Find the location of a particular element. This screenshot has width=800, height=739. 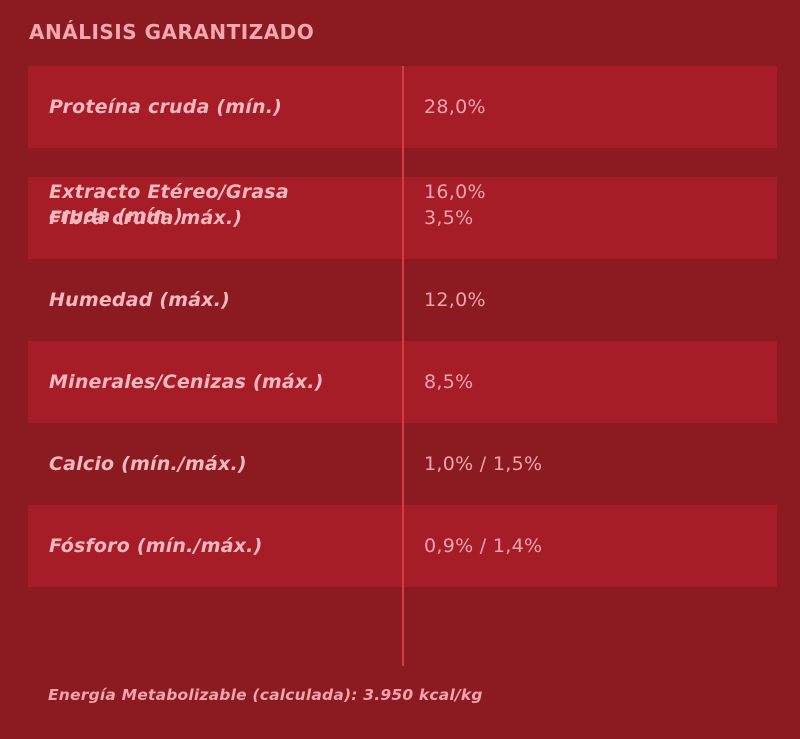

row-value-fat: 16,0% is located at coordinates (455, 192).